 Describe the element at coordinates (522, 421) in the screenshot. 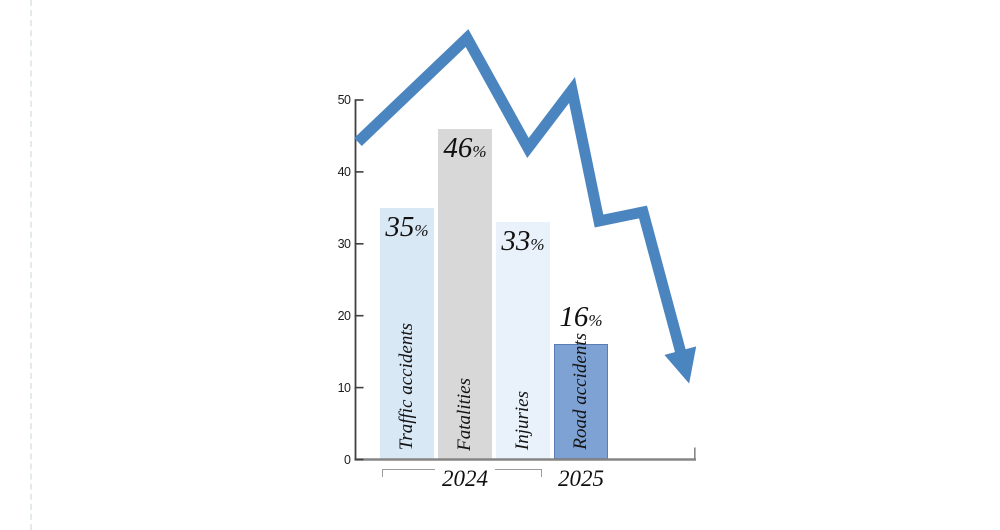

I see `bar-category-label: Injuries` at that location.